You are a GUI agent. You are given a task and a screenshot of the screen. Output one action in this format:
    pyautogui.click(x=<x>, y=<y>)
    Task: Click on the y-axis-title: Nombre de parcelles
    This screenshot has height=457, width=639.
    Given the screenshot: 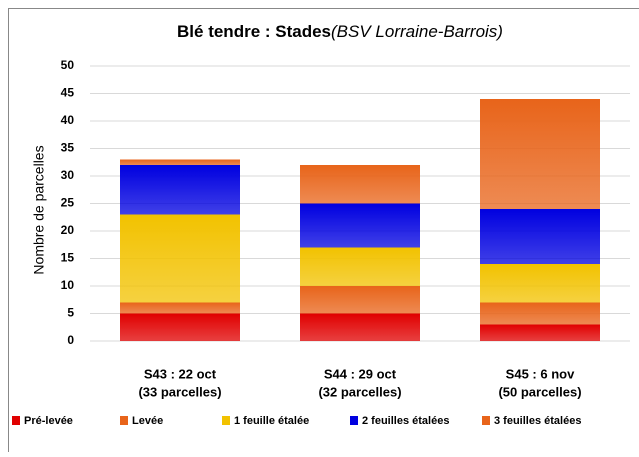 What is the action you would take?
    pyautogui.click(x=39, y=209)
    